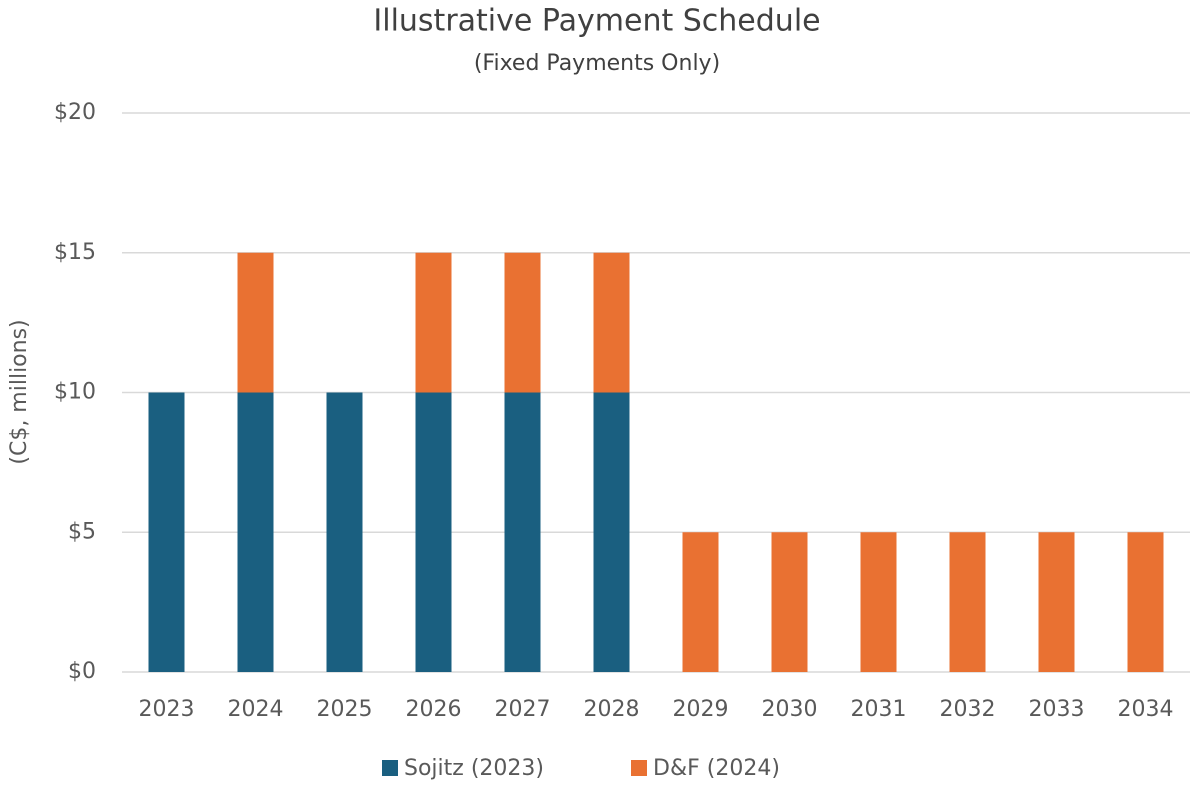 The image size is (1197, 785). I want to click on x-tick-label: 2023, so click(167, 709).